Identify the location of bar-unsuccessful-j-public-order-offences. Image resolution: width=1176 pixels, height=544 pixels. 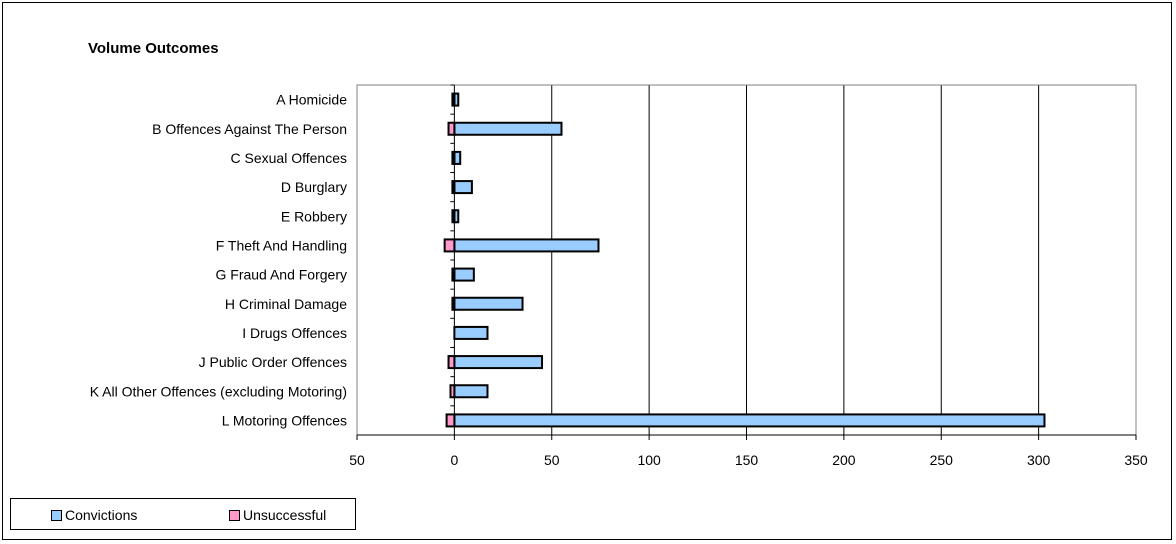
(451, 362).